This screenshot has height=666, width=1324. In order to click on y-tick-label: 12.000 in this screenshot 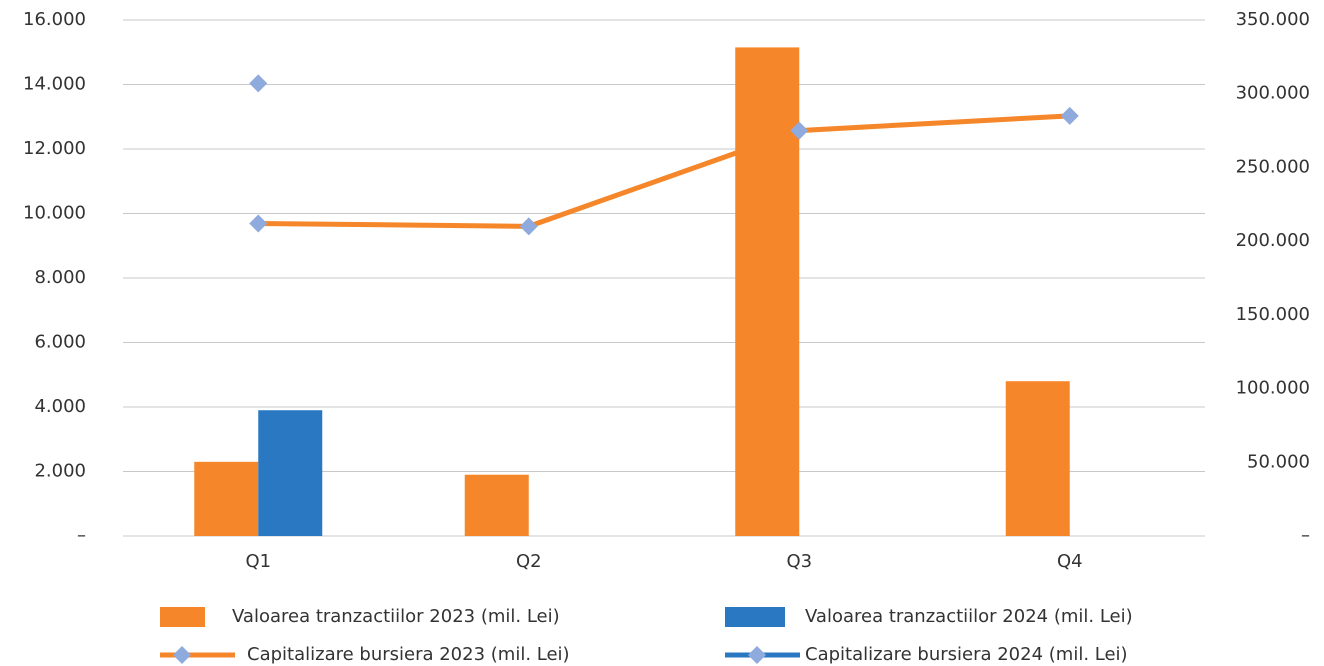, I will do `click(54, 148)`.